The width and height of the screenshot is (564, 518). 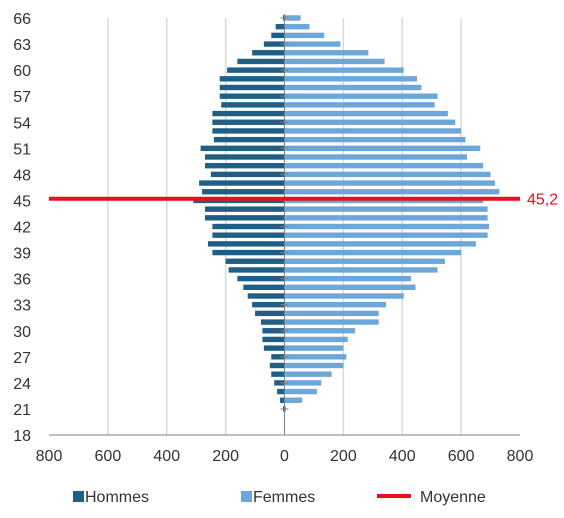 I want to click on y-tick-label: 63, so click(x=22, y=45).